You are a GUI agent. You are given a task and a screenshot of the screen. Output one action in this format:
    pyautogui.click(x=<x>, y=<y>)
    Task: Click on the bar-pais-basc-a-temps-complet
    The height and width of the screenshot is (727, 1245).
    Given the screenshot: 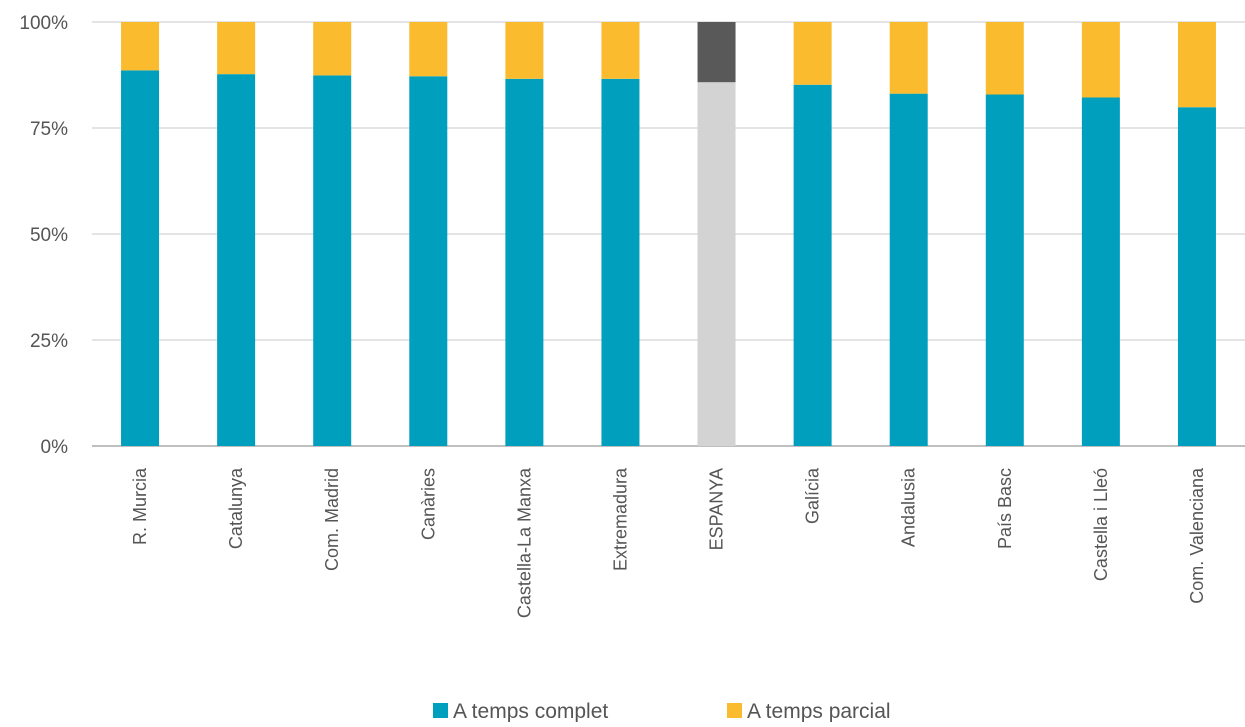 What is the action you would take?
    pyautogui.click(x=1005, y=270)
    